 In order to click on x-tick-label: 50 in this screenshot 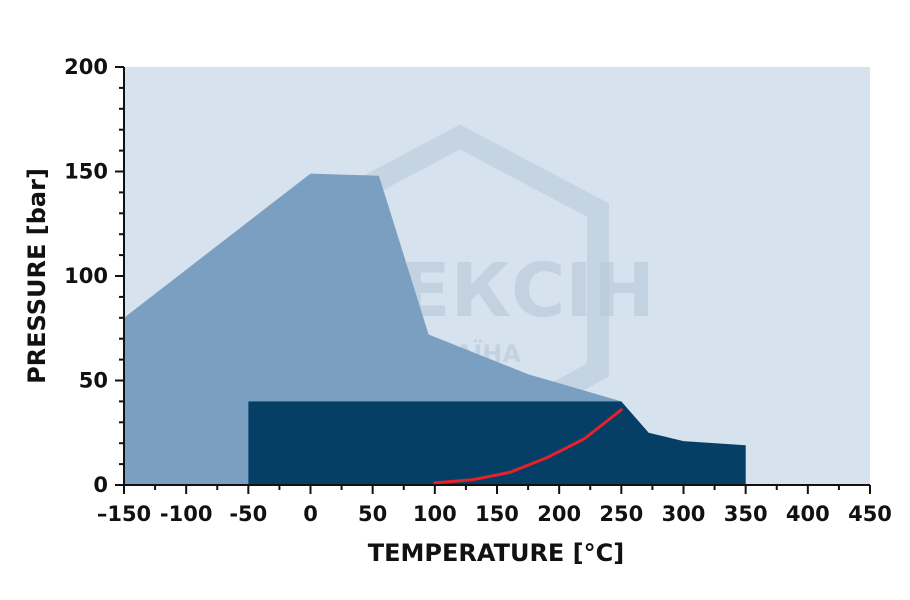, I will do `click(372, 514)`.